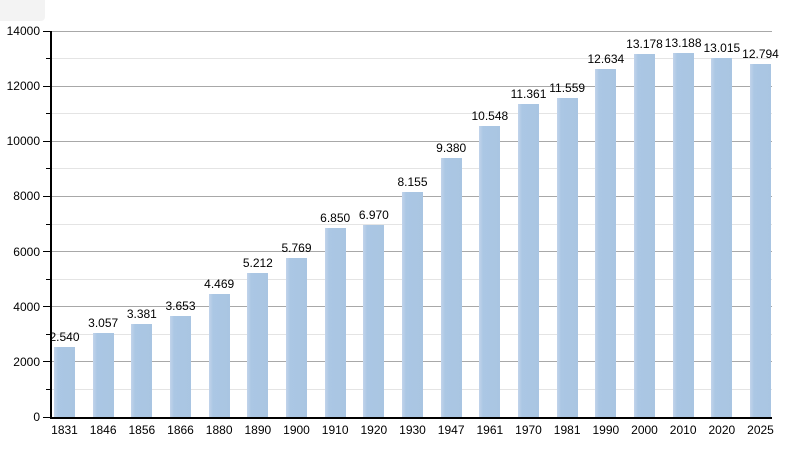  Describe the element at coordinates (296, 430) in the screenshot. I see `x-axis-label: 1900` at that location.